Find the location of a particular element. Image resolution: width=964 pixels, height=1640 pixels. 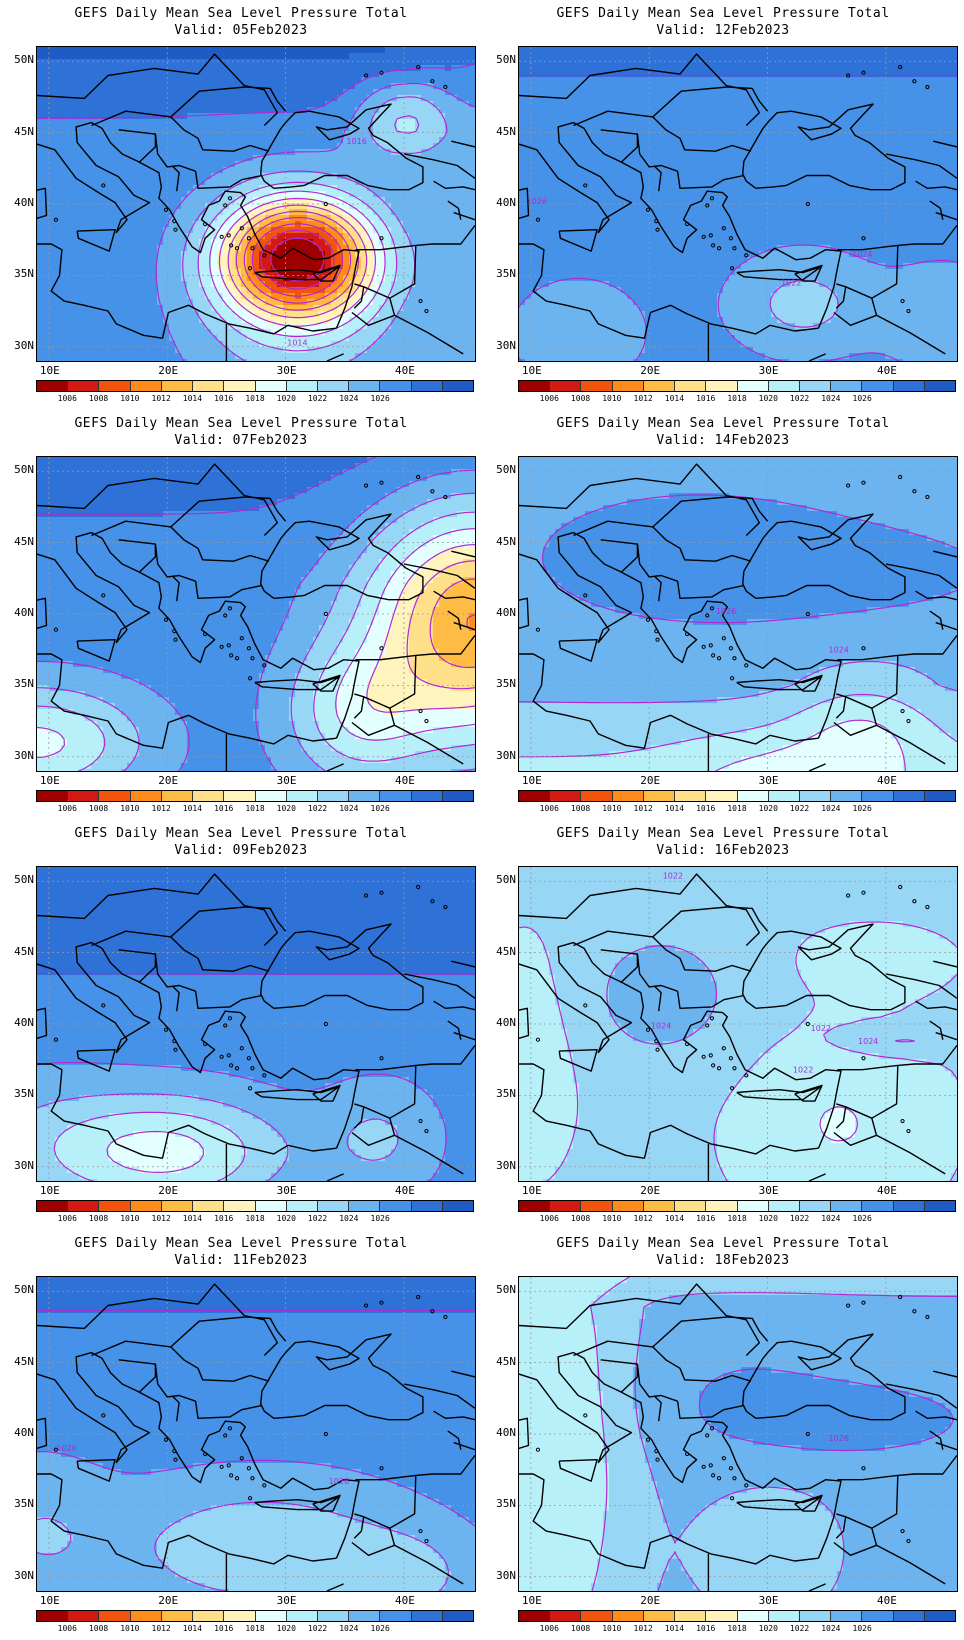

latitude-label: 30N is located at coordinates (501, 345).